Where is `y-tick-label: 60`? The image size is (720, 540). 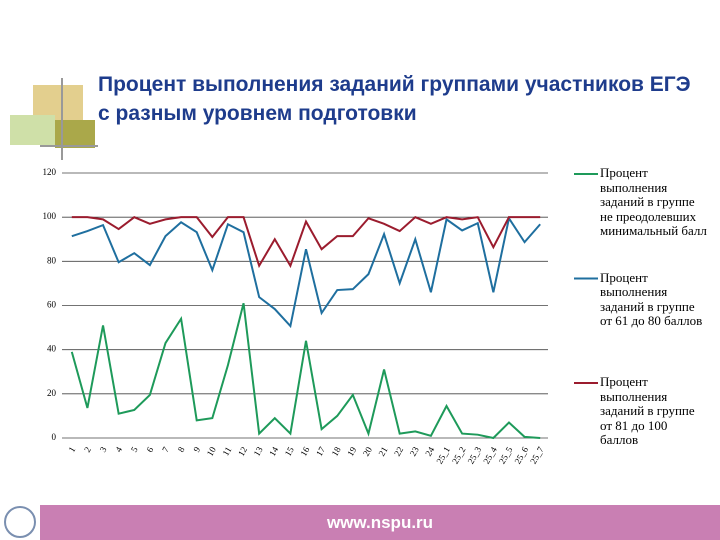 y-tick-label: 60 is located at coordinates (52, 305).